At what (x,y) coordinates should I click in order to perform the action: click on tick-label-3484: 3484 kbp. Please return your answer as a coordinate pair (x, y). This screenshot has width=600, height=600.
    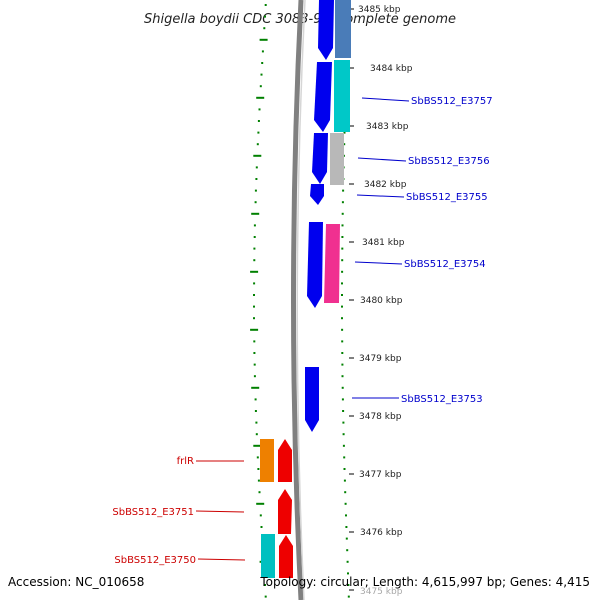
    Looking at the image, I should click on (391, 69).